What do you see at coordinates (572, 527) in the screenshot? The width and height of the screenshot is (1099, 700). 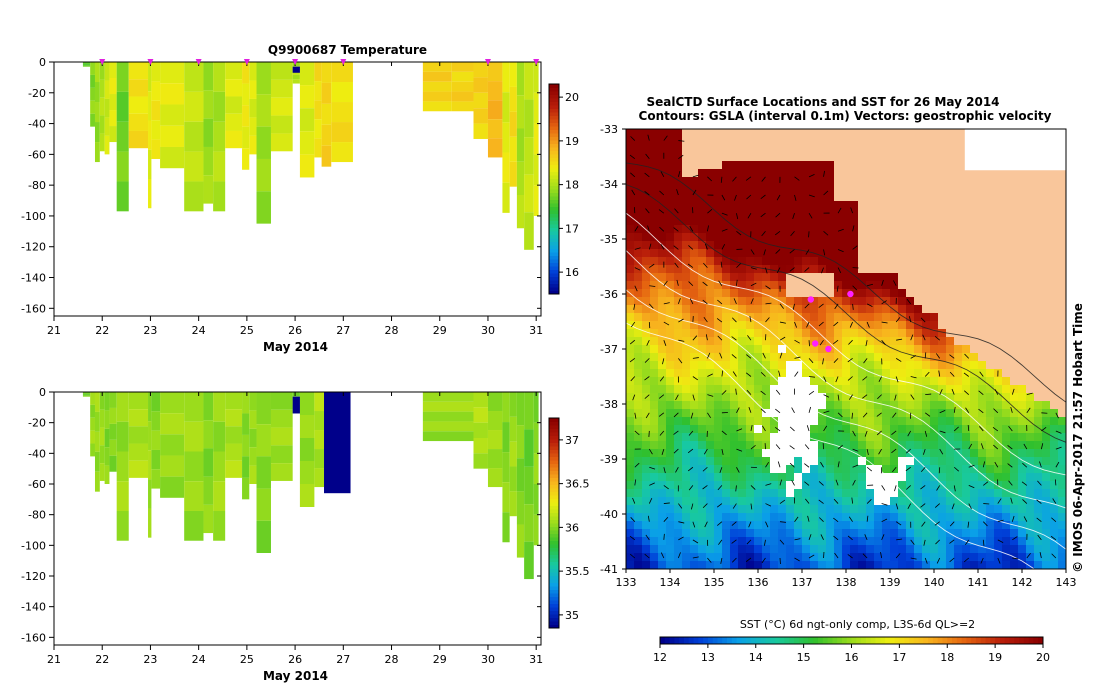 I see `colorbar-tick-label: 36` at bounding box center [572, 527].